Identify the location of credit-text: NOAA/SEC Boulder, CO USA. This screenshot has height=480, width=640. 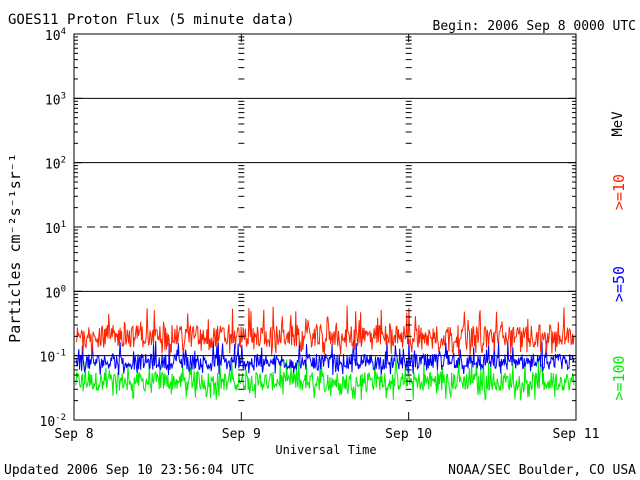
(542, 470).